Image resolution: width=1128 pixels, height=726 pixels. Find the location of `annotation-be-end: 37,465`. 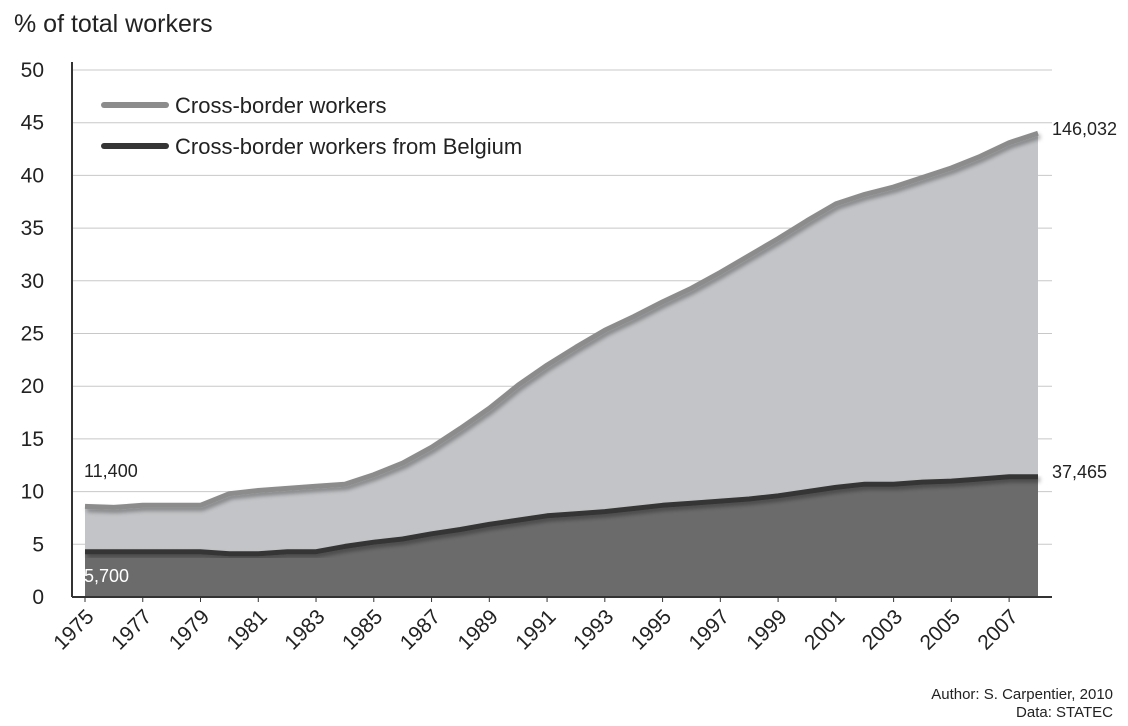

annotation-be-end: 37,465 is located at coordinates (1079, 472).